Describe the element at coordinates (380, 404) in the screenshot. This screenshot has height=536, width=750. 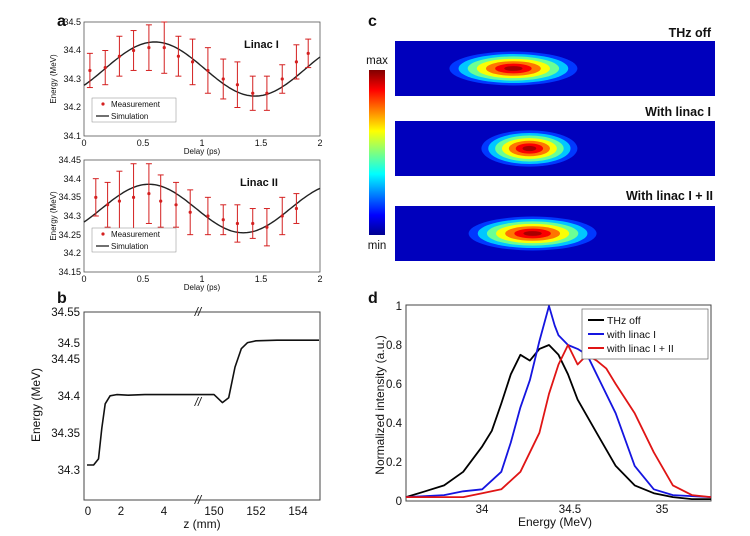
I see `y-axis-label: Normalized intensity (a.u.)` at that location.